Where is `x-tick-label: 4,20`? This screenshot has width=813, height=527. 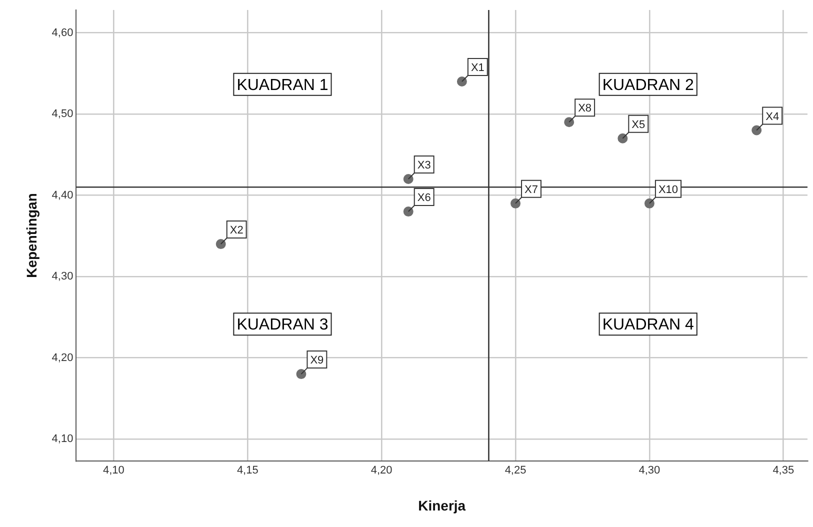
x-tick-label: 4,20 is located at coordinates (381, 470).